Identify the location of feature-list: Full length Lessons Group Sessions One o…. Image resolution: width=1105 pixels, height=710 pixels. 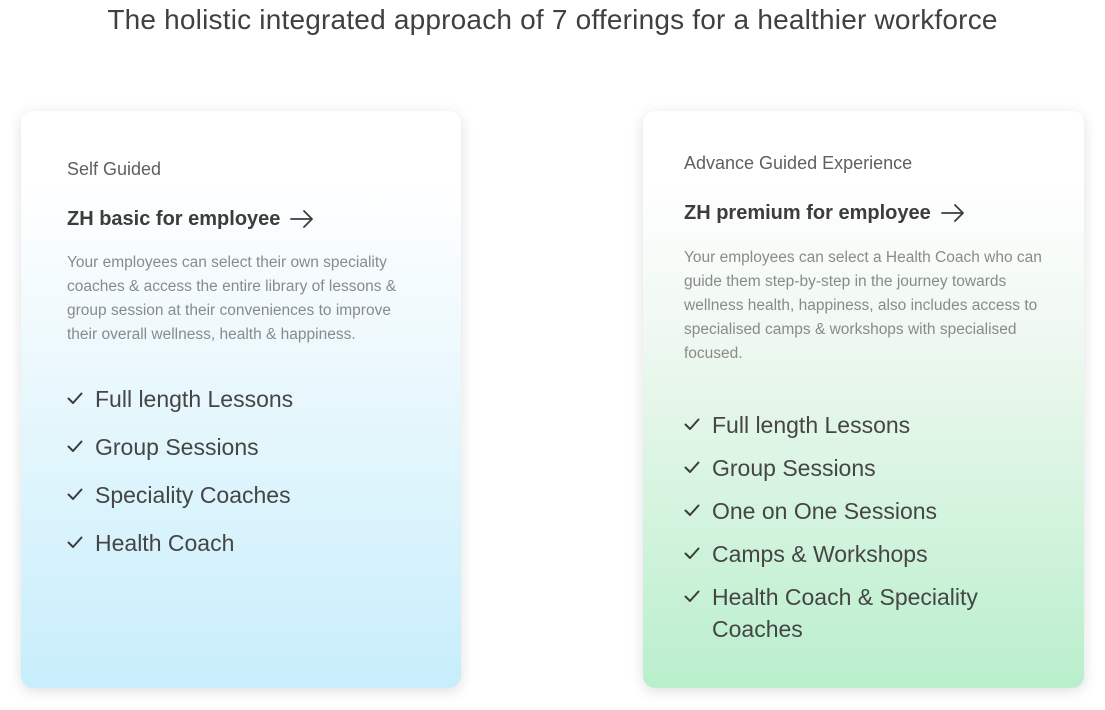
(864, 527).